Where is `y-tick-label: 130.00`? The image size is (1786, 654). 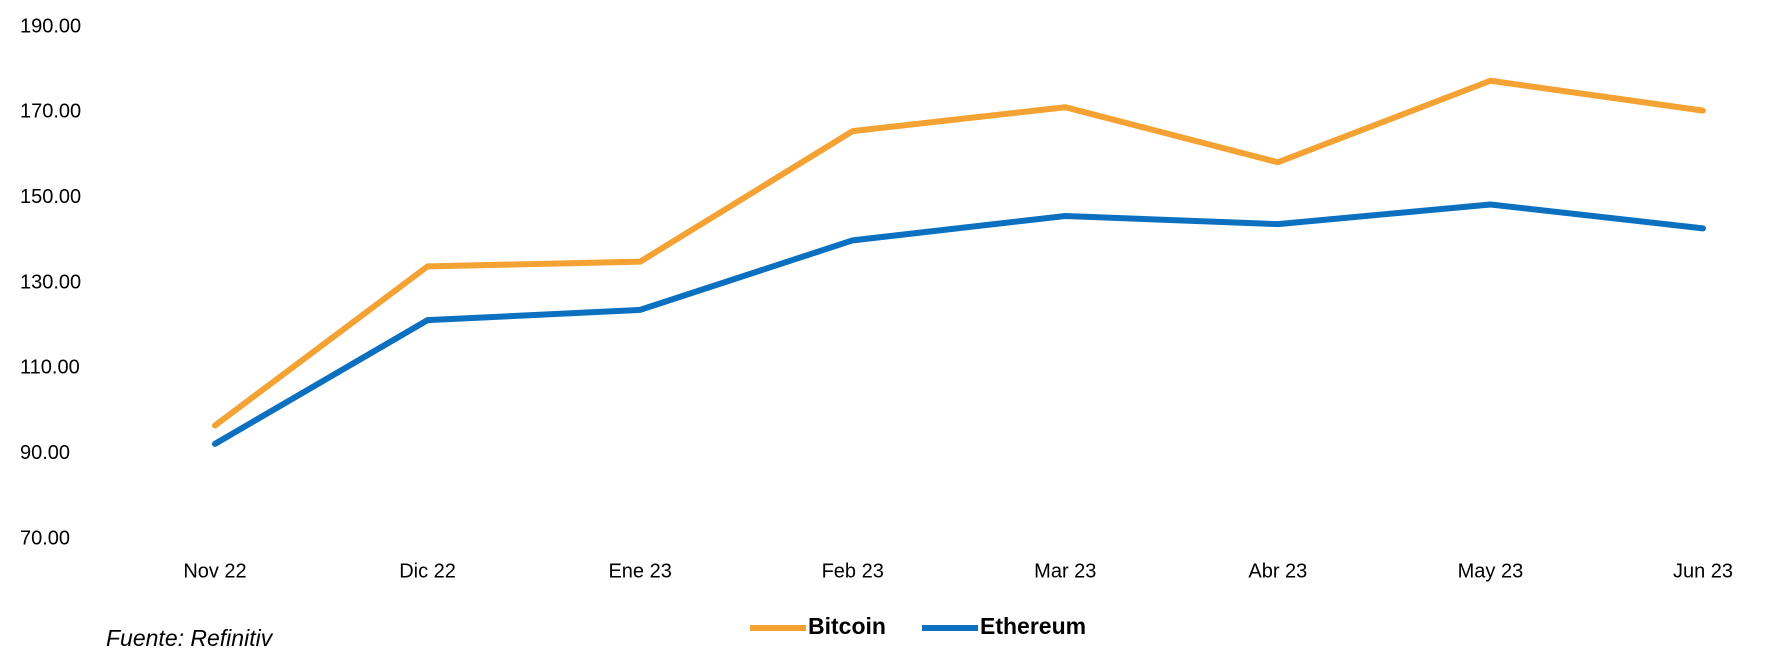
y-tick-label: 130.00 is located at coordinates (50, 282).